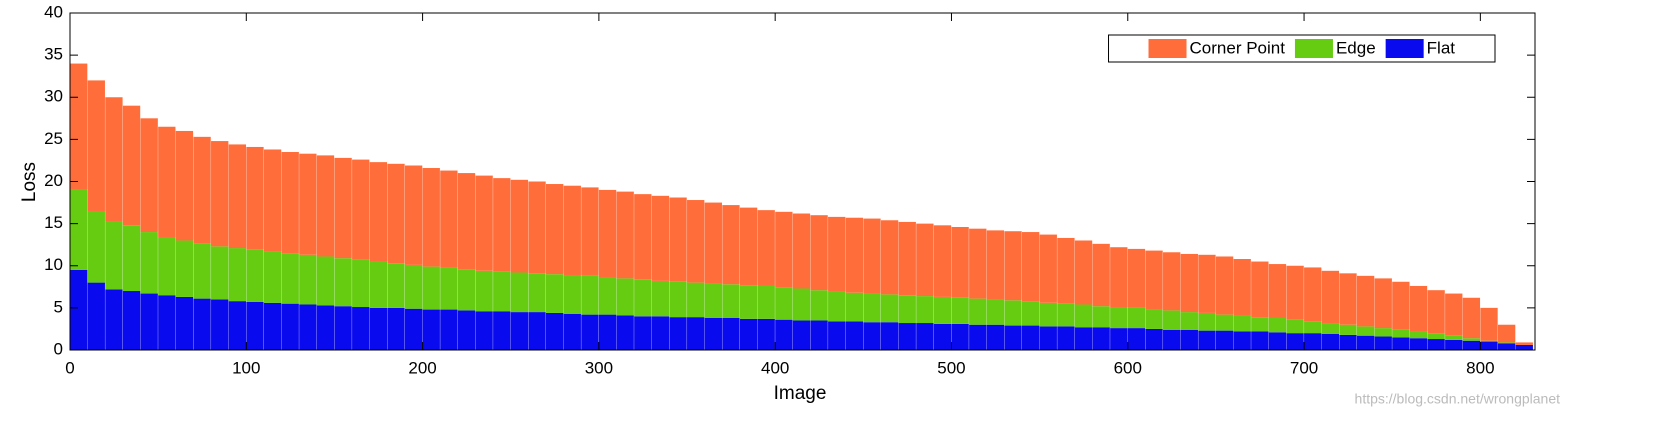  Describe the element at coordinates (53, 54) in the screenshot. I see `y-tick-label: 35` at that location.